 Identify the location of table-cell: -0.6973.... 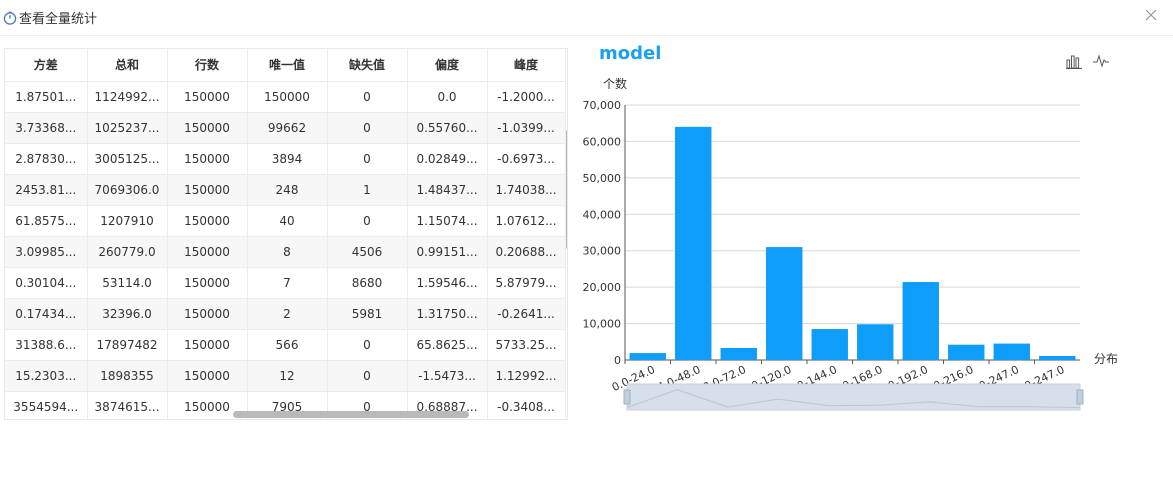
(526, 159).